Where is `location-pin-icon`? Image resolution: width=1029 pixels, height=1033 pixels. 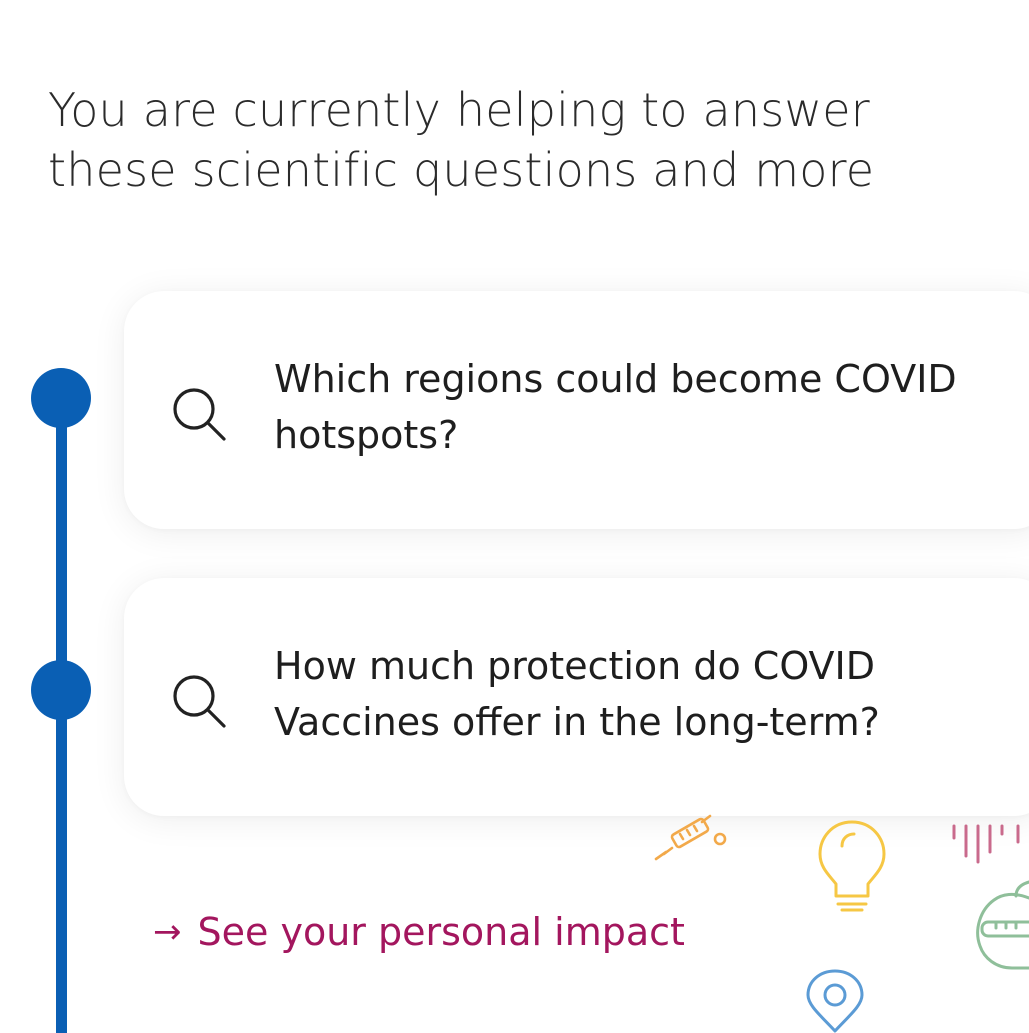
location-pin-icon is located at coordinates (835, 1001).